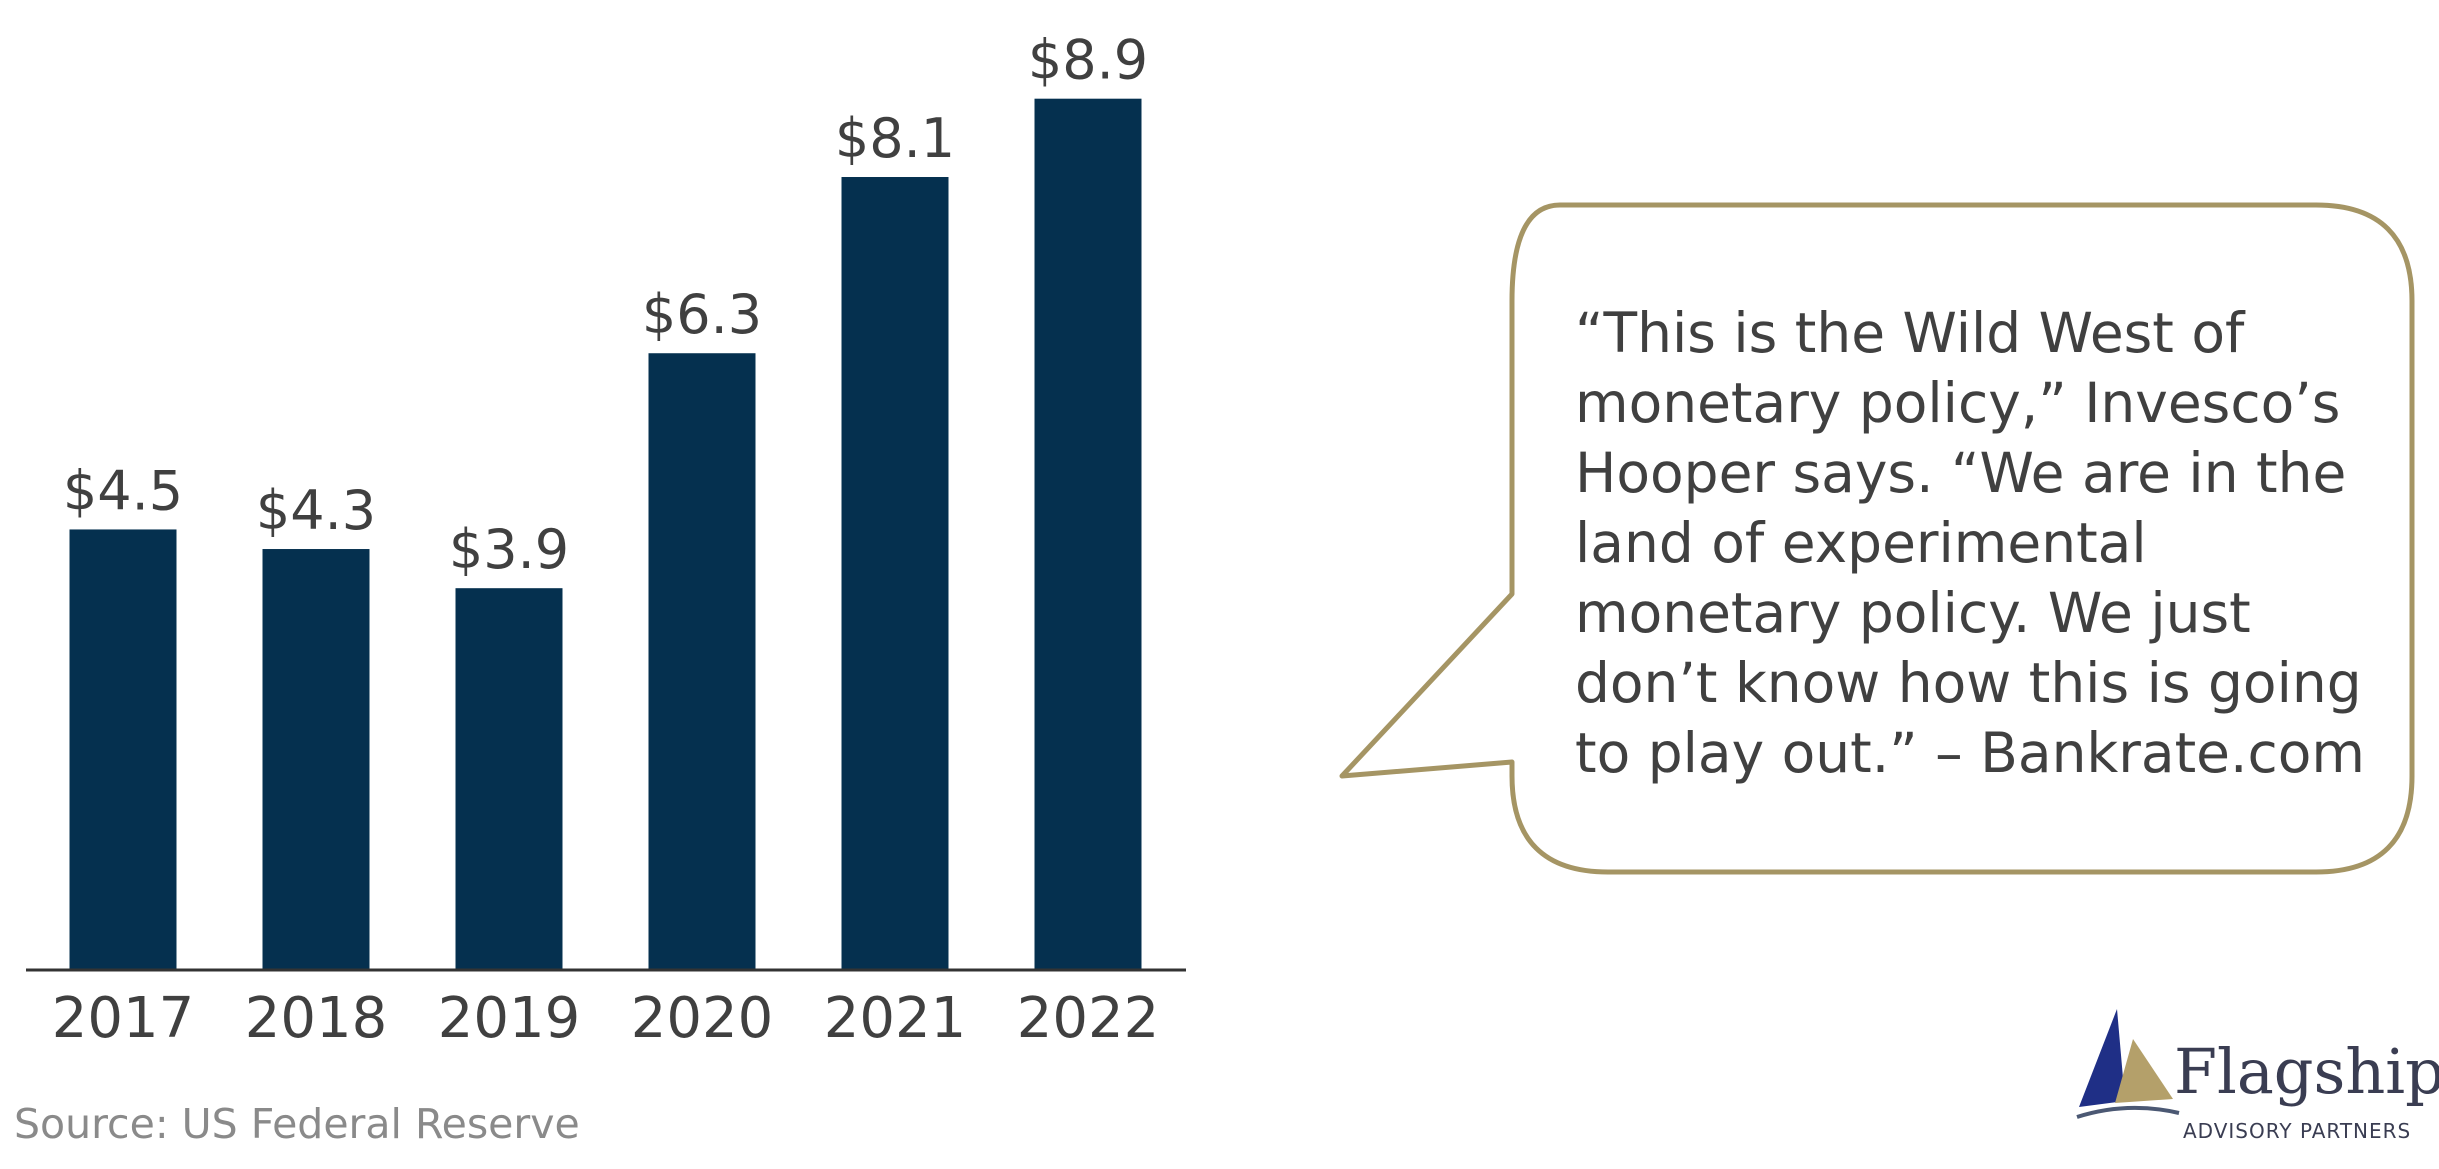 Image resolution: width=2439 pixels, height=1169 pixels. What do you see at coordinates (1088, 1018) in the screenshot?
I see `x-tick-2022: 2022` at bounding box center [1088, 1018].